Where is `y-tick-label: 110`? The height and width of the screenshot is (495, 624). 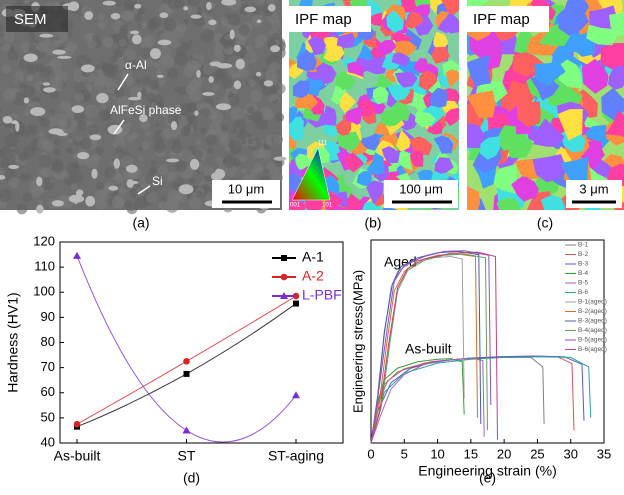 y-tick-label: 110 is located at coordinates (44, 266).